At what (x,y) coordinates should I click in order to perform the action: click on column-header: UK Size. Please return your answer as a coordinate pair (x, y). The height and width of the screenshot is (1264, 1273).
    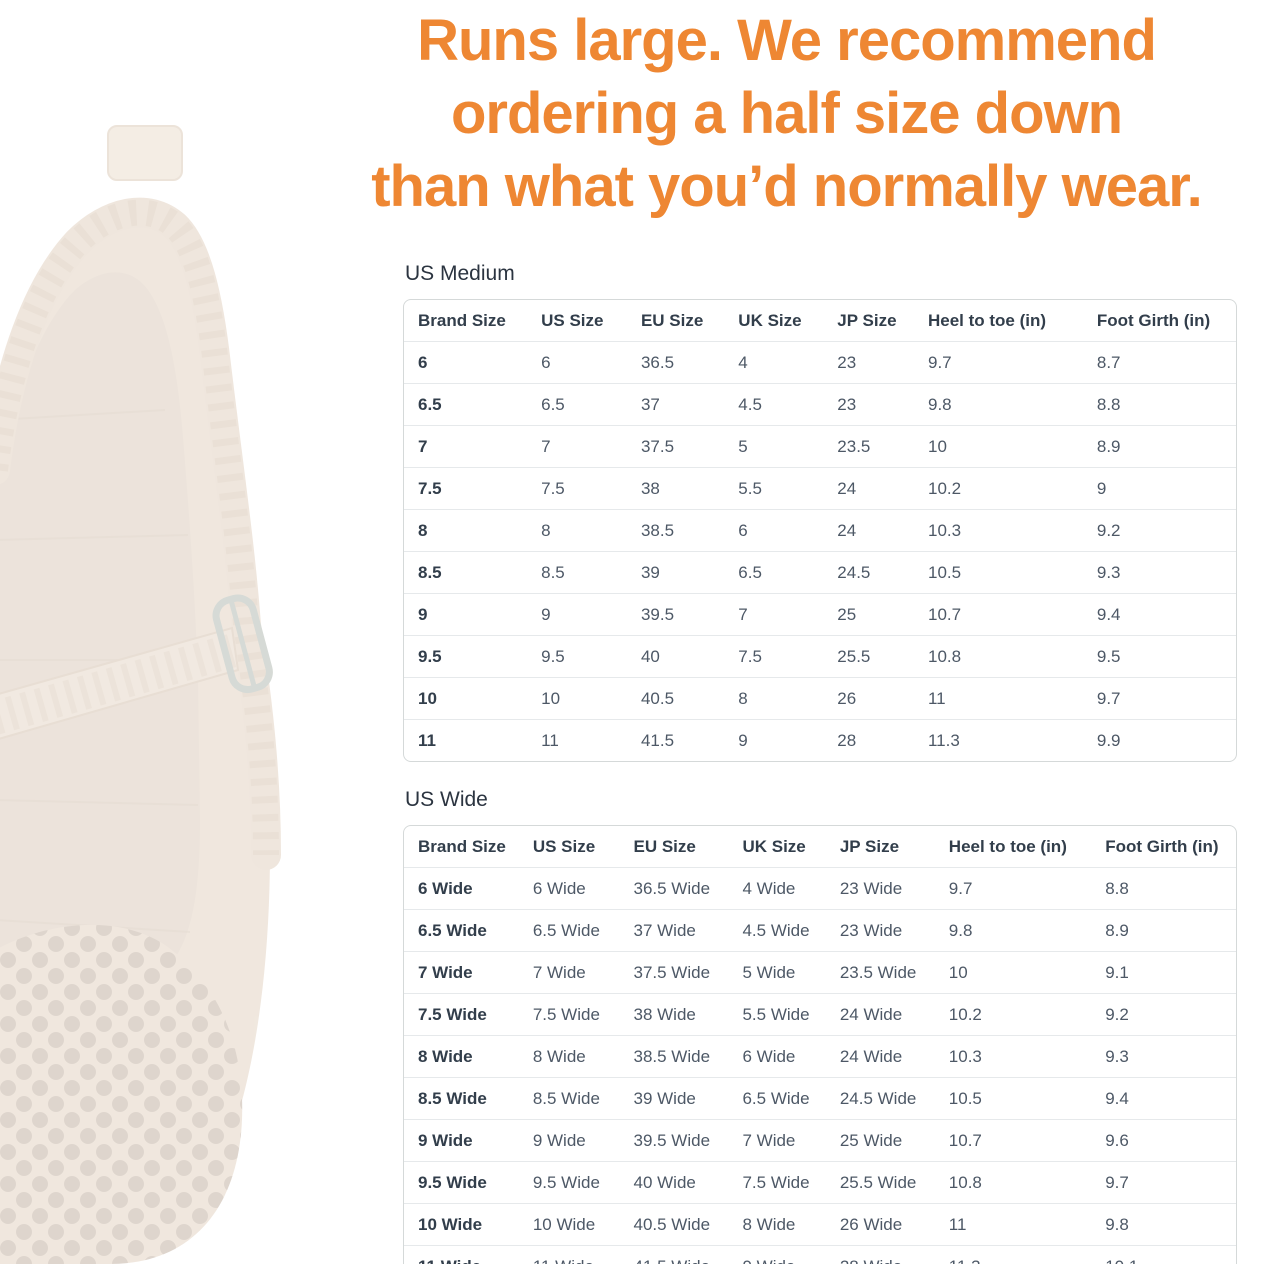
    Looking at the image, I should click on (770, 320).